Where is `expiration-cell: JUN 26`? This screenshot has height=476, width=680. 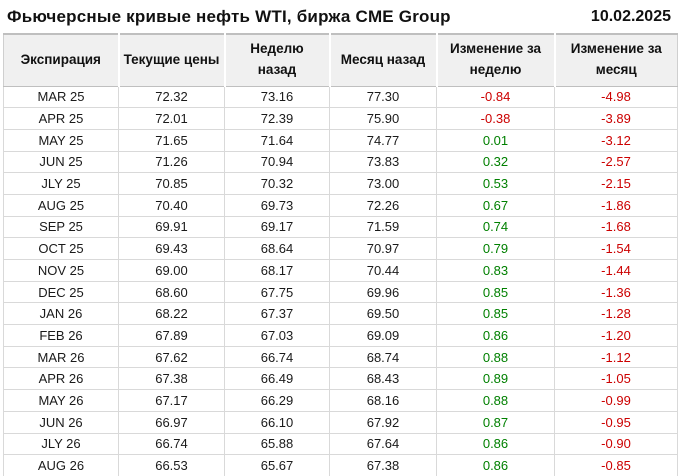 expiration-cell: JUN 26 is located at coordinates (61, 422).